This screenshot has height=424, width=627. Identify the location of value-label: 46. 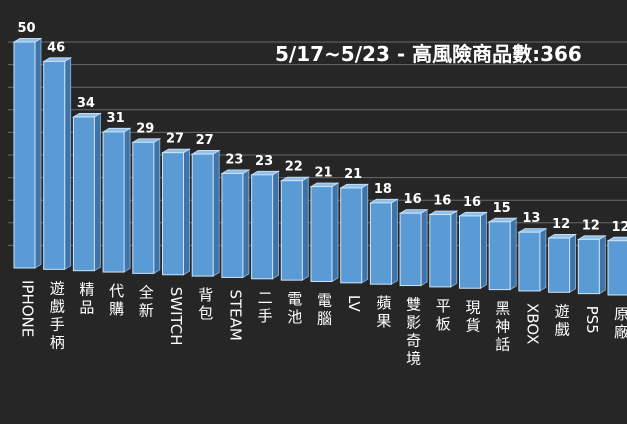
(56, 47).